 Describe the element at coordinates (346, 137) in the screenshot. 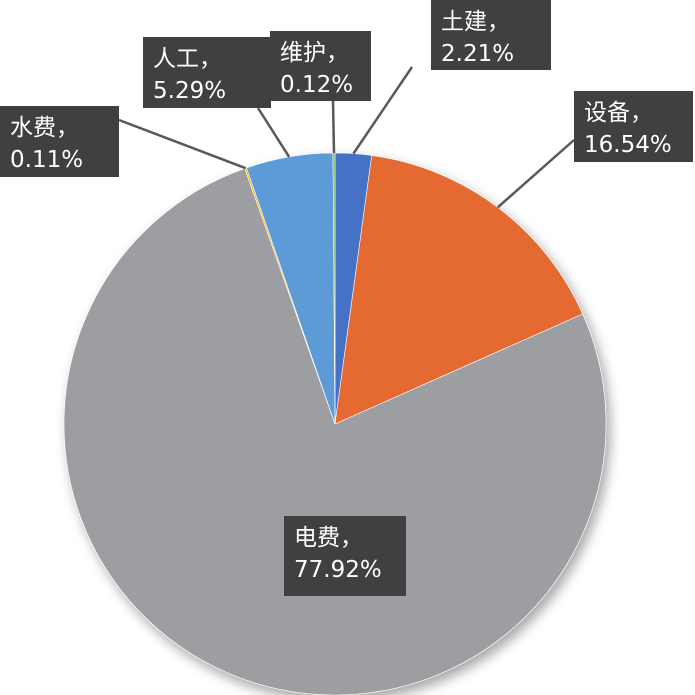

I see `leader-lines` at that location.